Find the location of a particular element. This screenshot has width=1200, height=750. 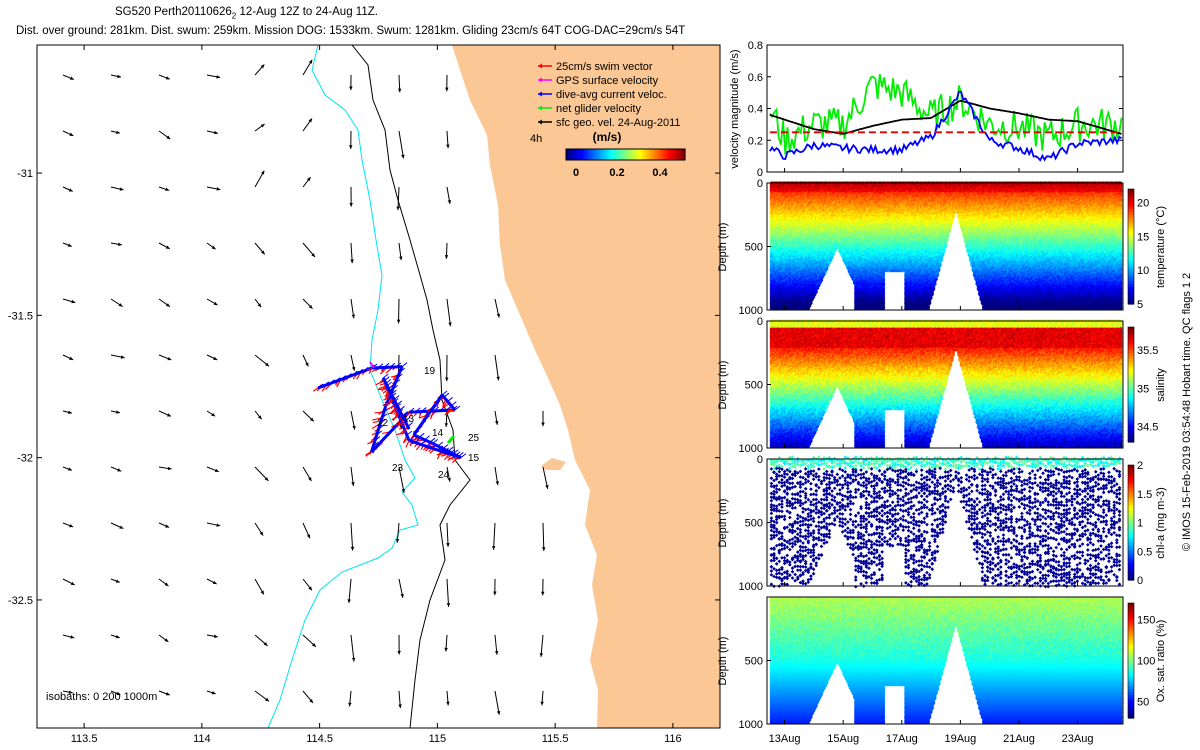

day-label: 25 is located at coordinates (474, 438).